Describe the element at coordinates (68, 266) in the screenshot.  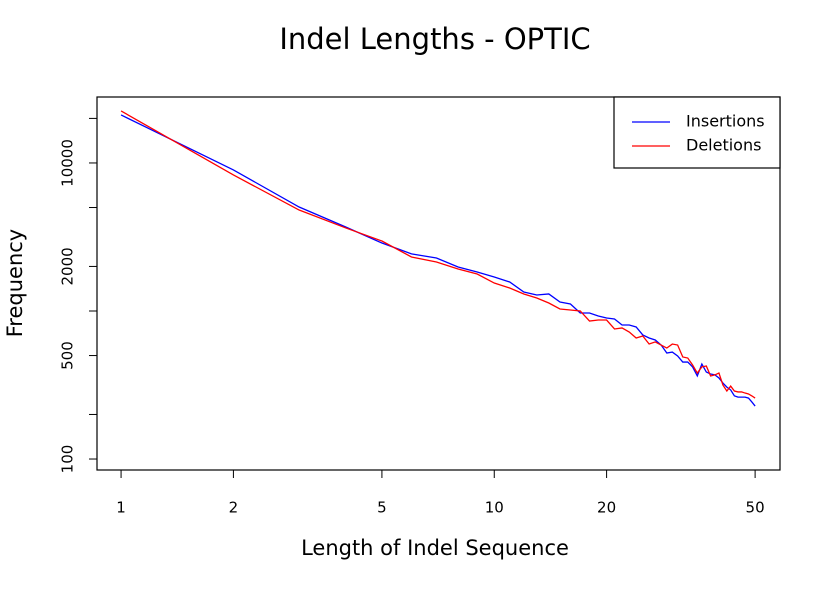
I see `y-tick-label: 2000` at that location.